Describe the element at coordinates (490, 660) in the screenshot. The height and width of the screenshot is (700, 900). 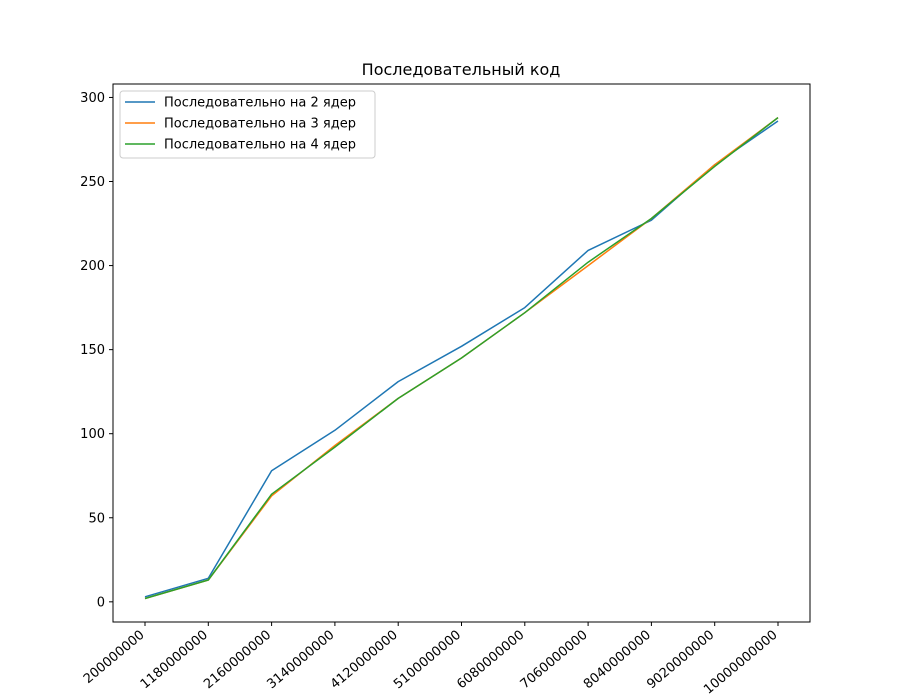
I see `x-tick-label: 6080000000` at that location.